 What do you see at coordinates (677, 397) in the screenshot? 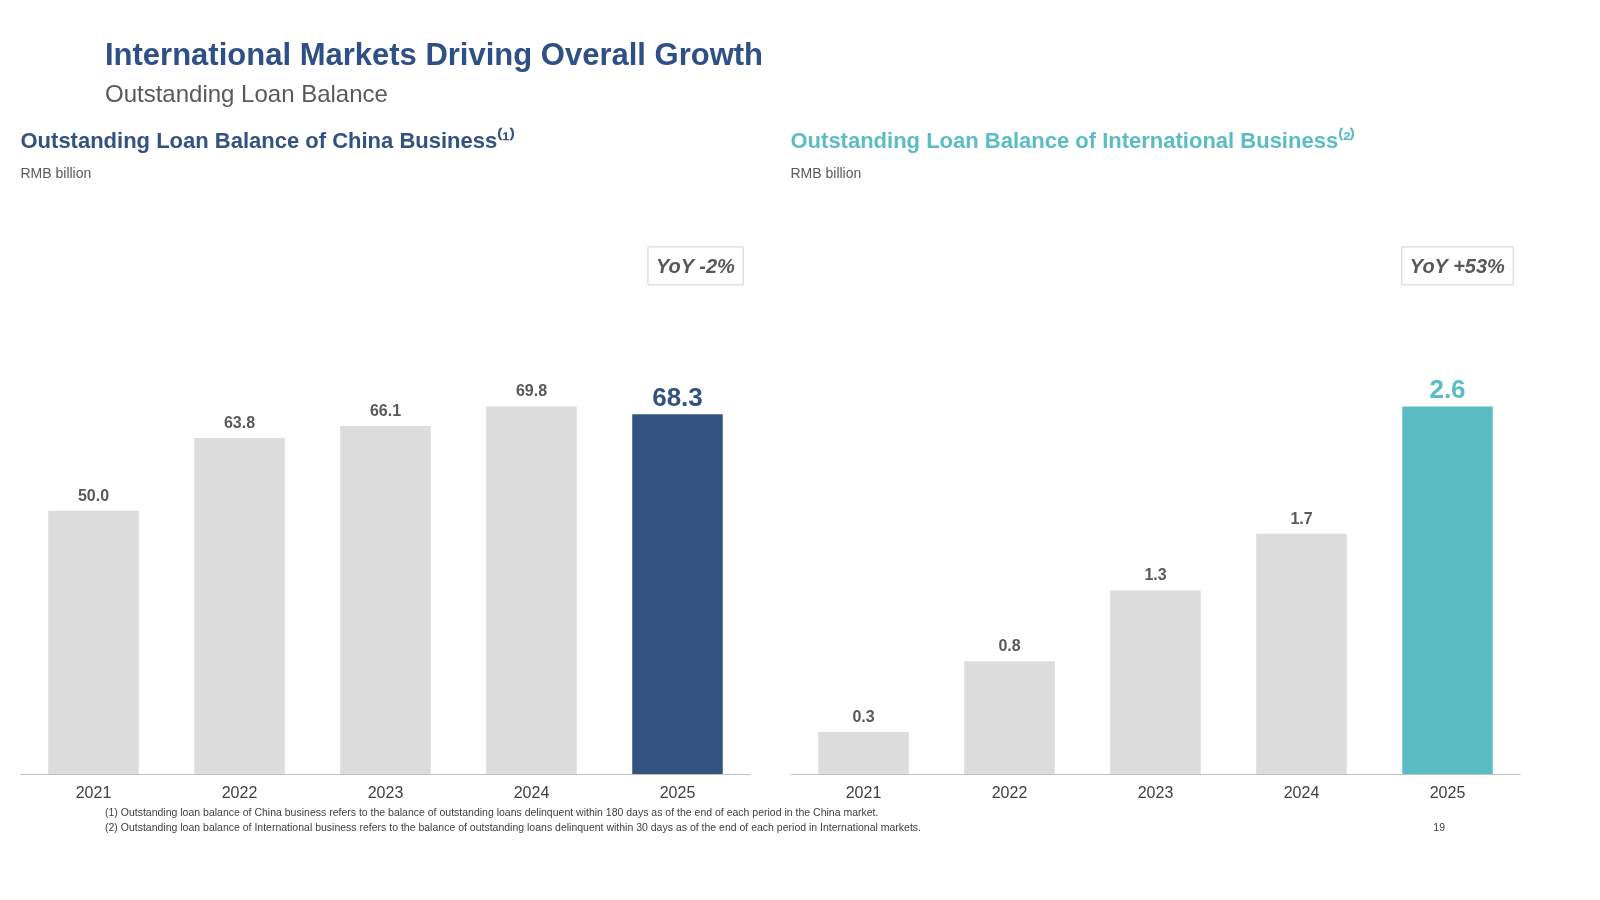
I see `data-label: 68.3` at bounding box center [677, 397].